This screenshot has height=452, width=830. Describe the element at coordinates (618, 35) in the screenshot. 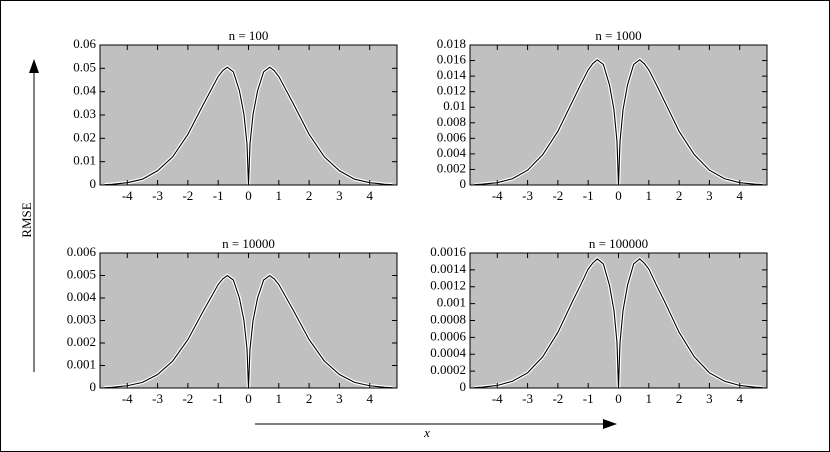

I see `panel-title: n = 1000` at that location.